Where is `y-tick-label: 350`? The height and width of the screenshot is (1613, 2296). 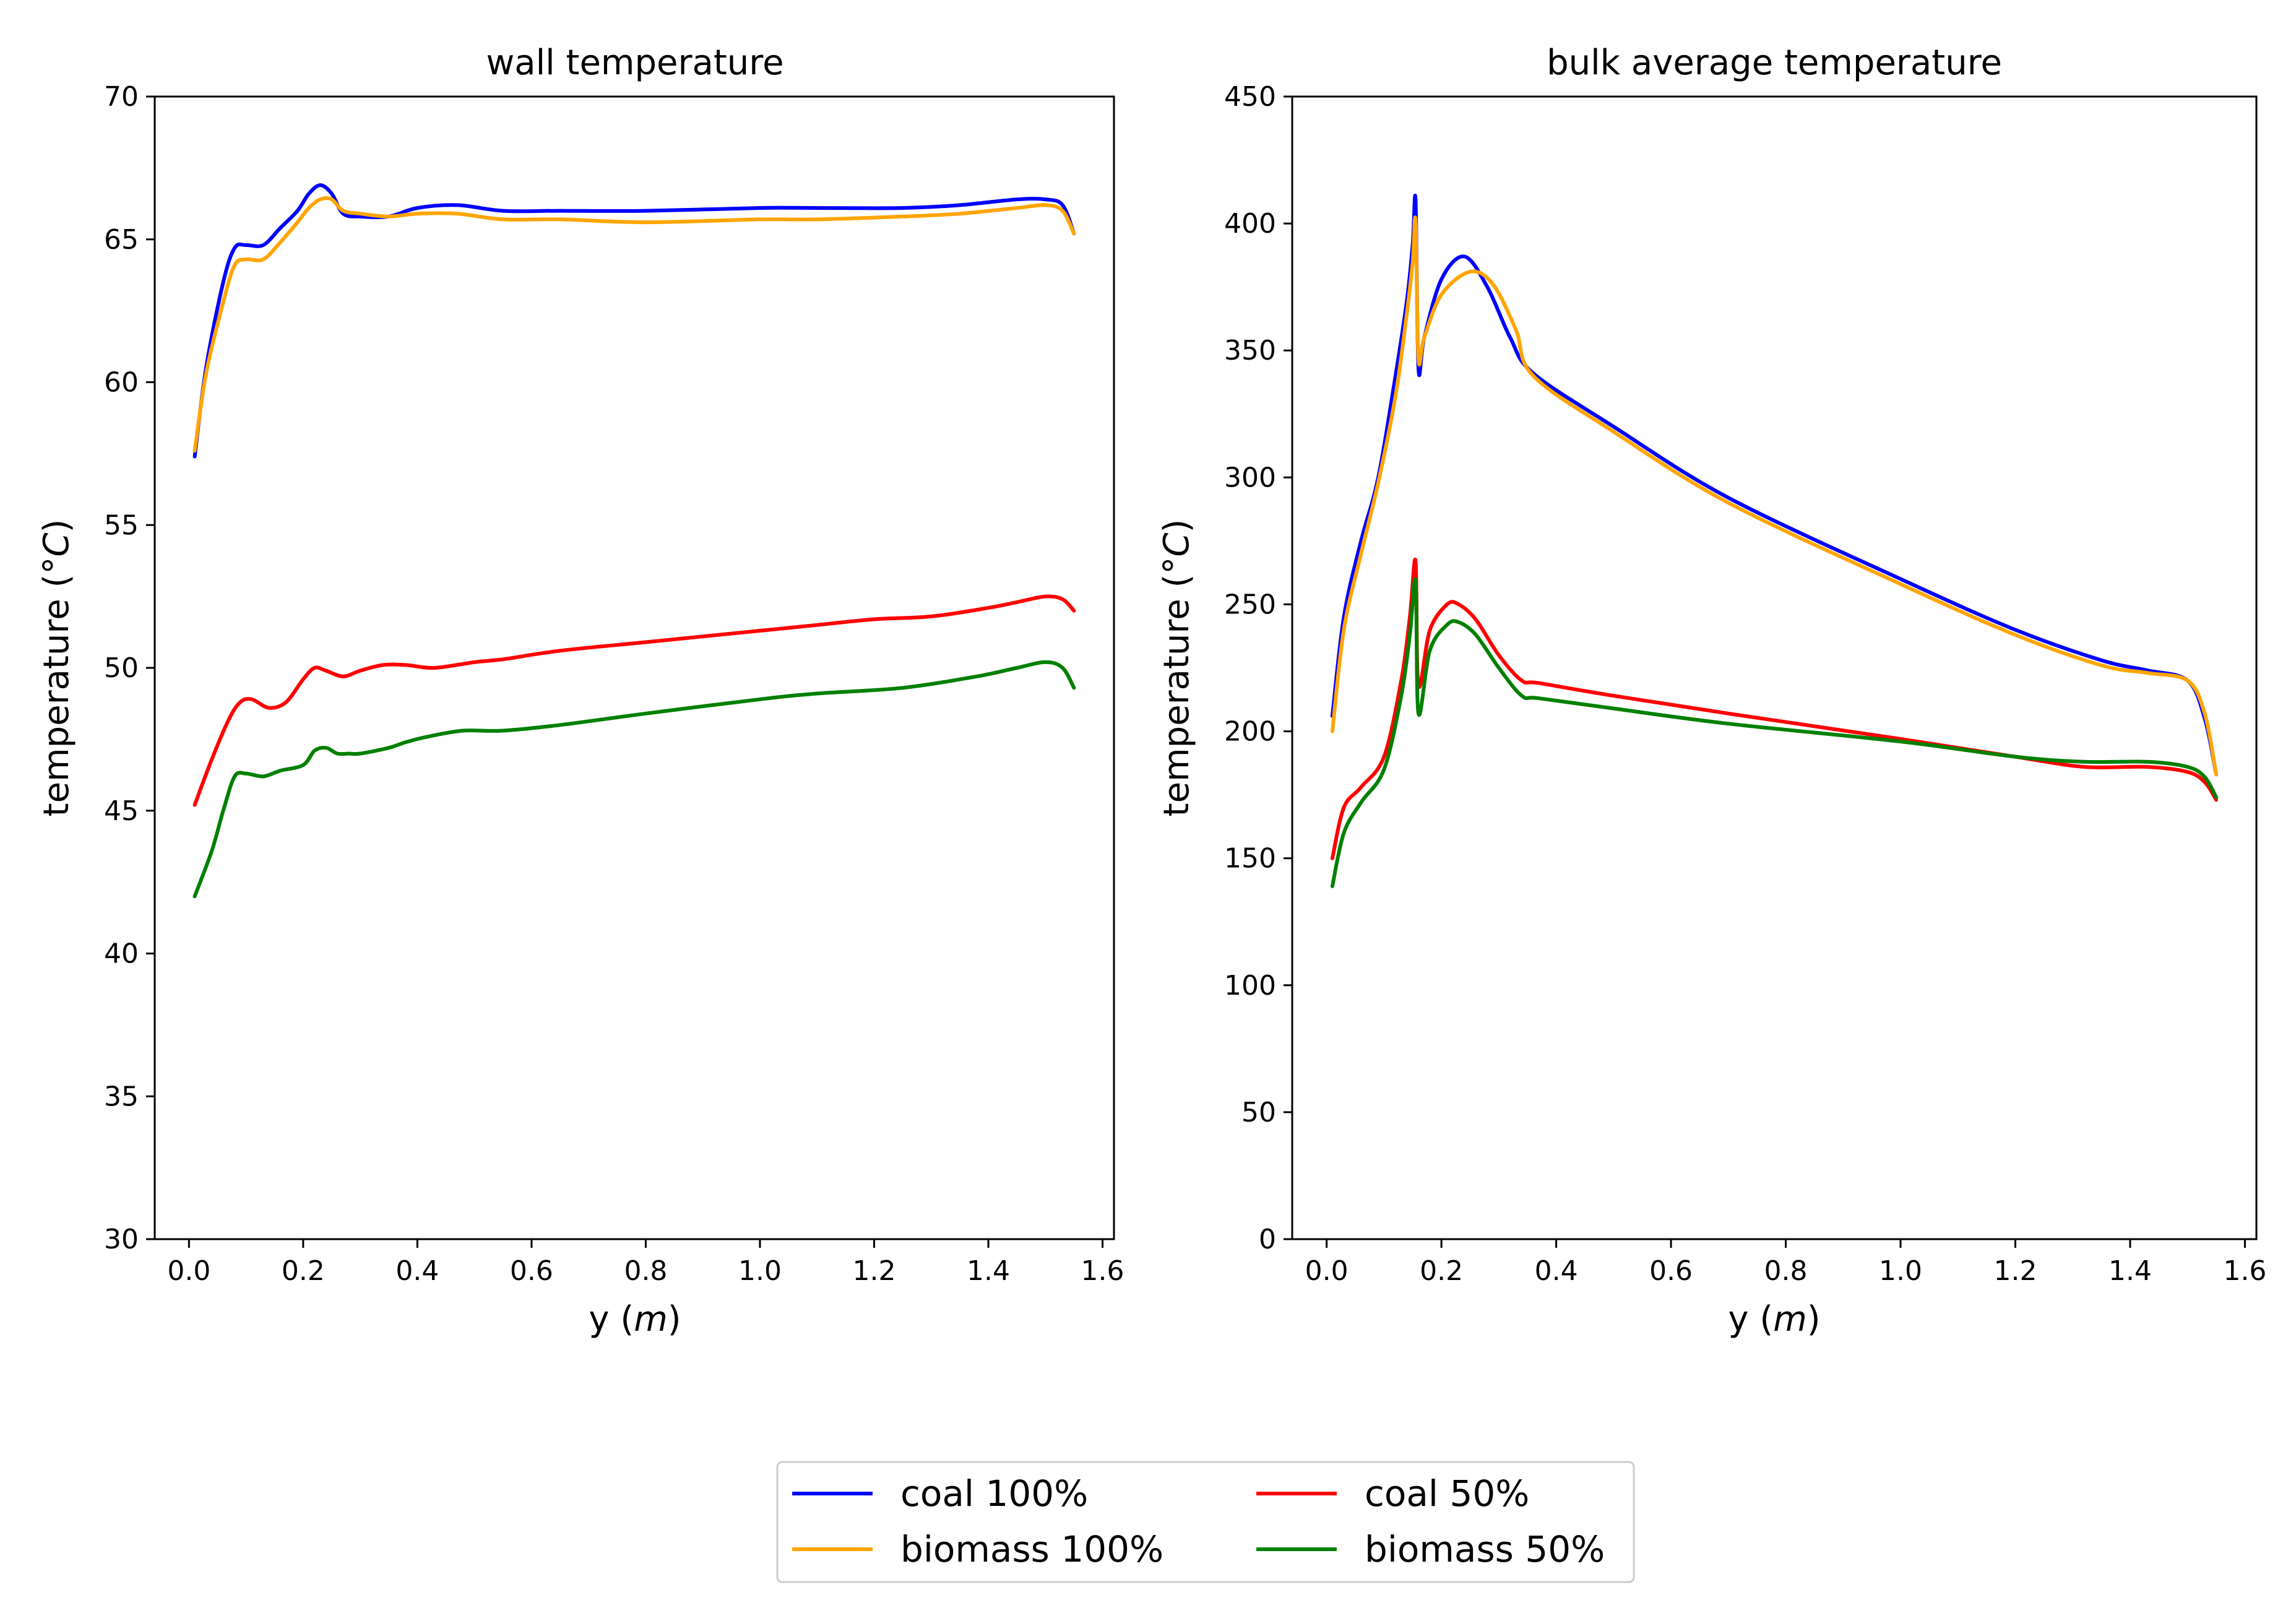 y-tick-label: 350 is located at coordinates (1250, 351).